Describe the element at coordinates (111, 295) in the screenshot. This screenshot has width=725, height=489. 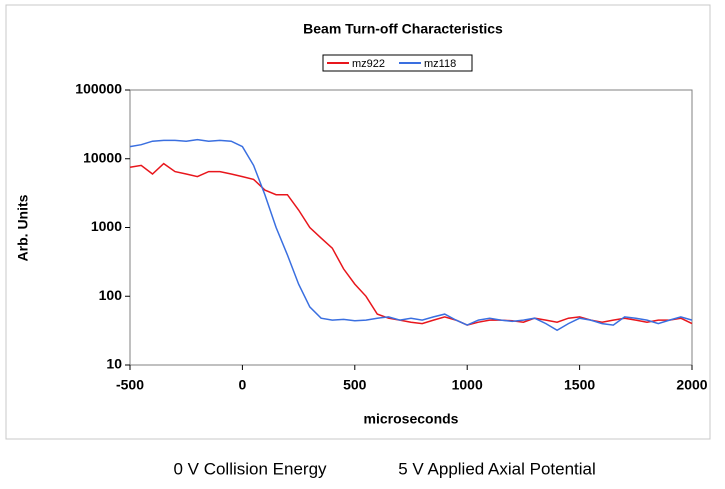
I see `y-tick-label: 100` at that location.